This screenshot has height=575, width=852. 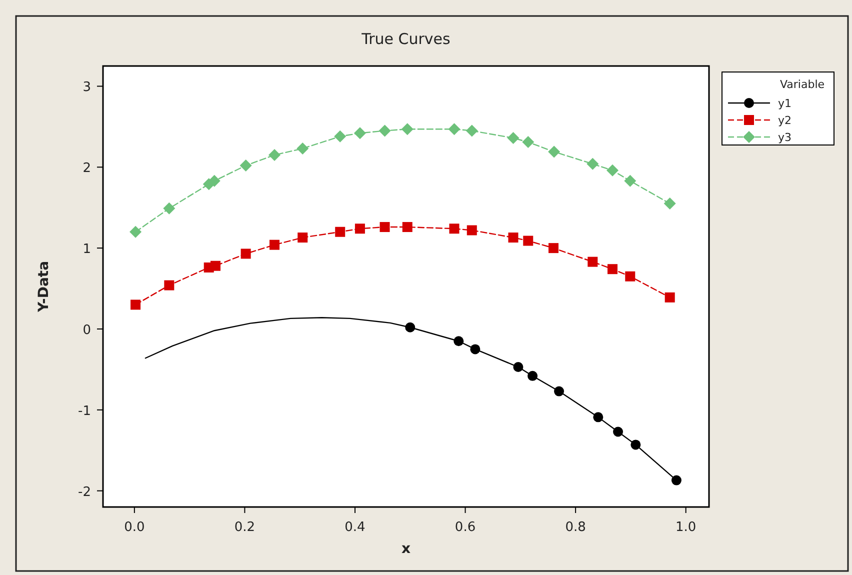 What do you see at coordinates (785, 103) in the screenshot?
I see `legend-label: y1` at bounding box center [785, 103].